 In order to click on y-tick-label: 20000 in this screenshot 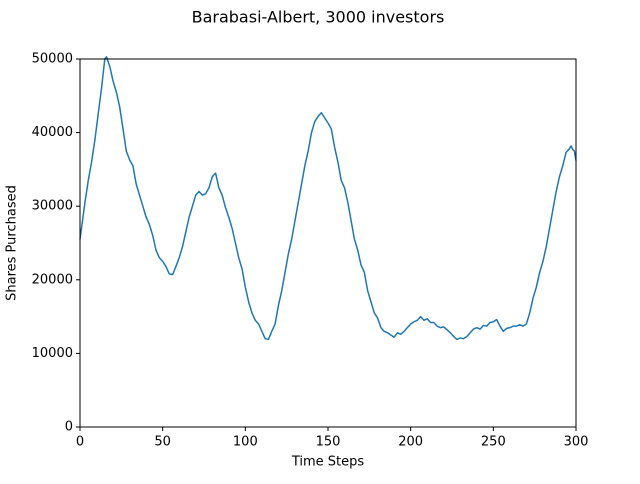, I will do `click(52, 279)`.